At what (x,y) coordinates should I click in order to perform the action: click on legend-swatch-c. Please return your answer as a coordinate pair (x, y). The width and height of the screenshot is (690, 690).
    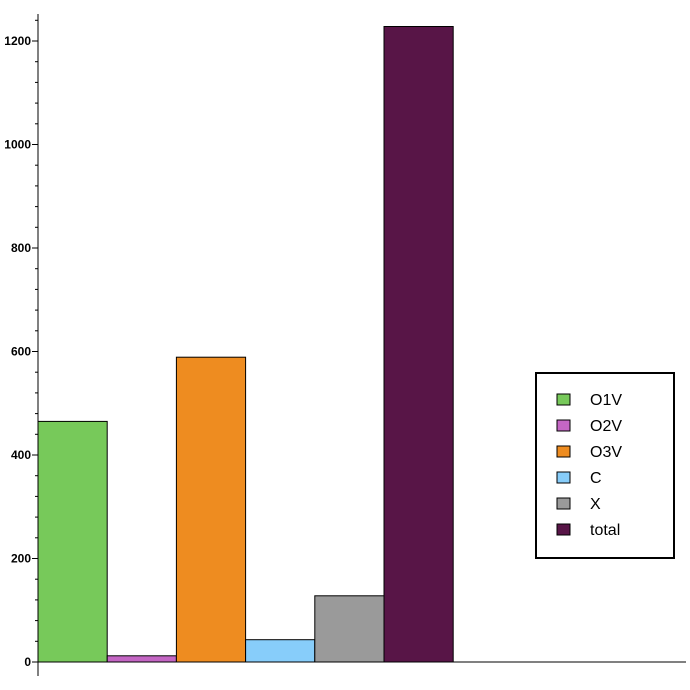
    Looking at the image, I should click on (563, 477).